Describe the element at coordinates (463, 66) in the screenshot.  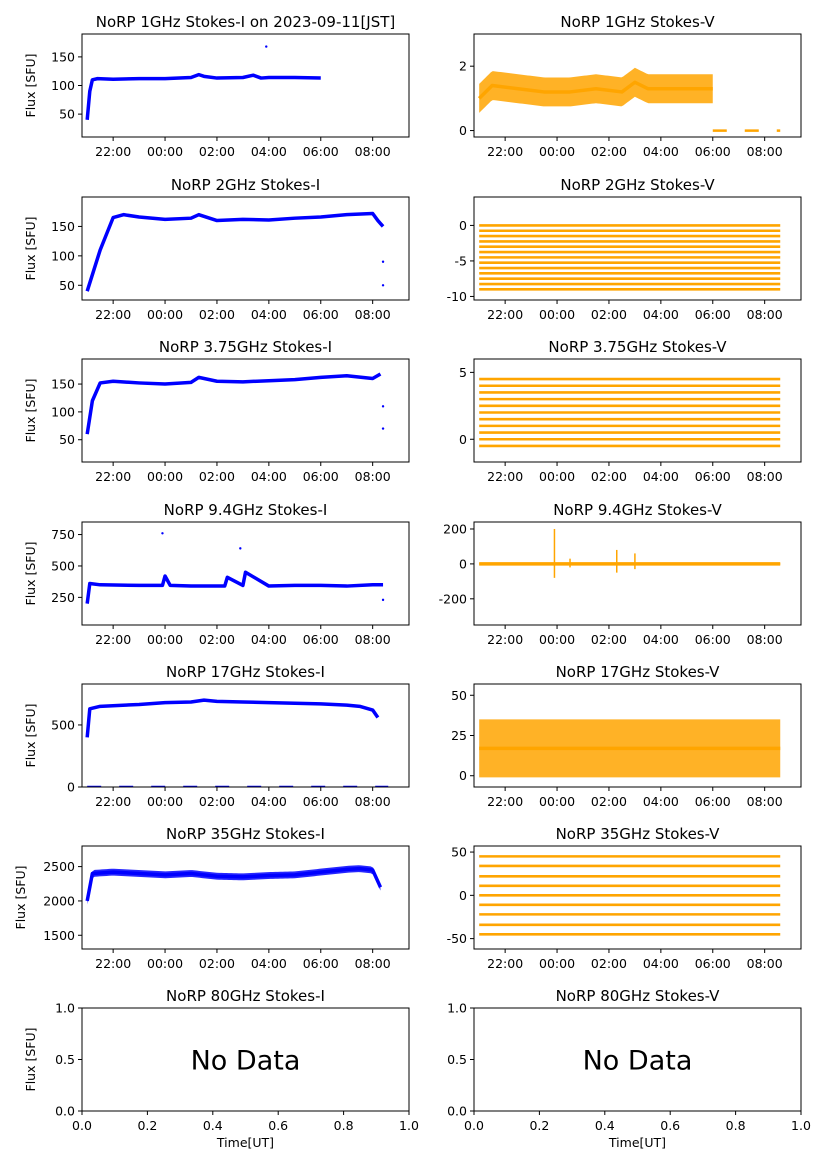
I see `y-tick-label: 2` at that location.